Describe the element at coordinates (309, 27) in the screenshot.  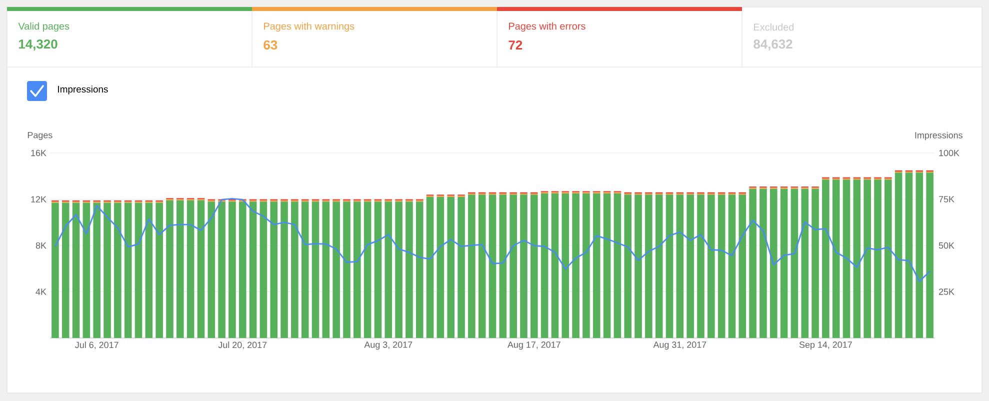
I see `text: Pages with warnings` at that location.